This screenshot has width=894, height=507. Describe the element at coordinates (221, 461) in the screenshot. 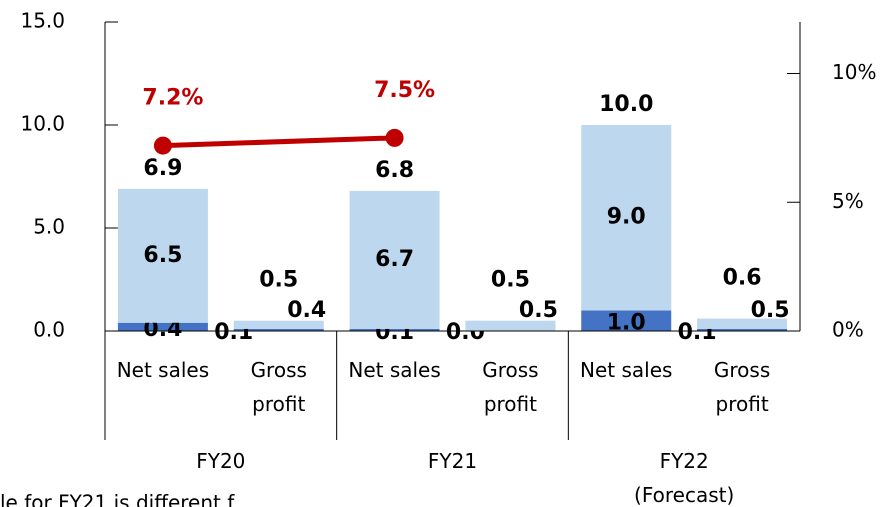

I see `group-label: FY20` at that location.